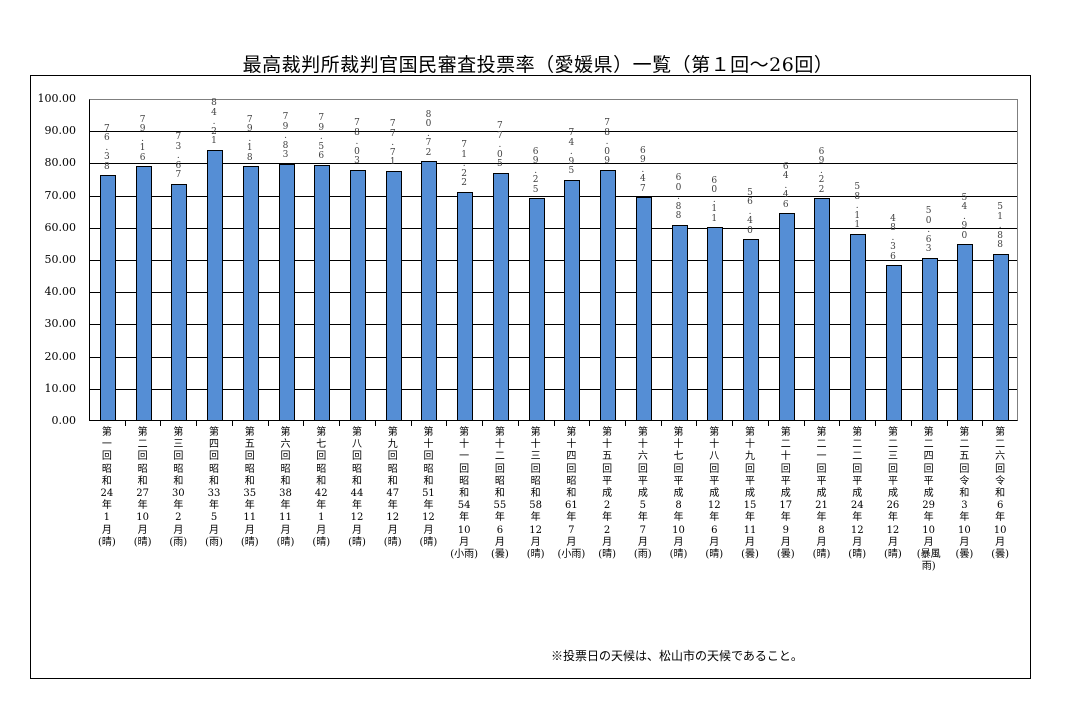 The width and height of the screenshot is (1076, 714). What do you see at coordinates (178, 487) in the screenshot?
I see `x-category-label: 第三回昭和 30 年 2 月 (雨)` at bounding box center [178, 487].